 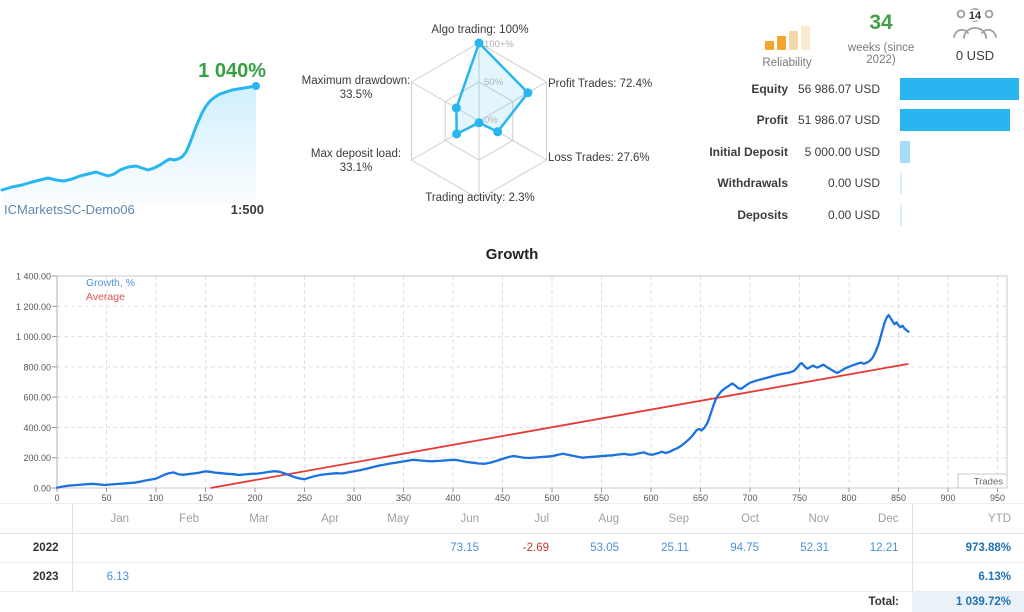 I want to click on svg-text: 850, so click(x=898, y=498).